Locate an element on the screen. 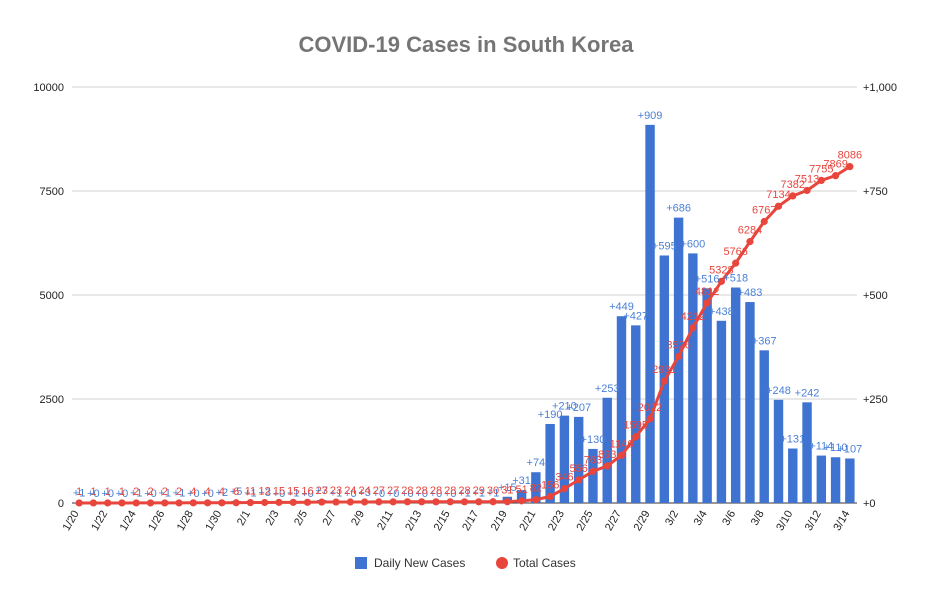  total-data-label: 12 is located at coordinates (265, 492).